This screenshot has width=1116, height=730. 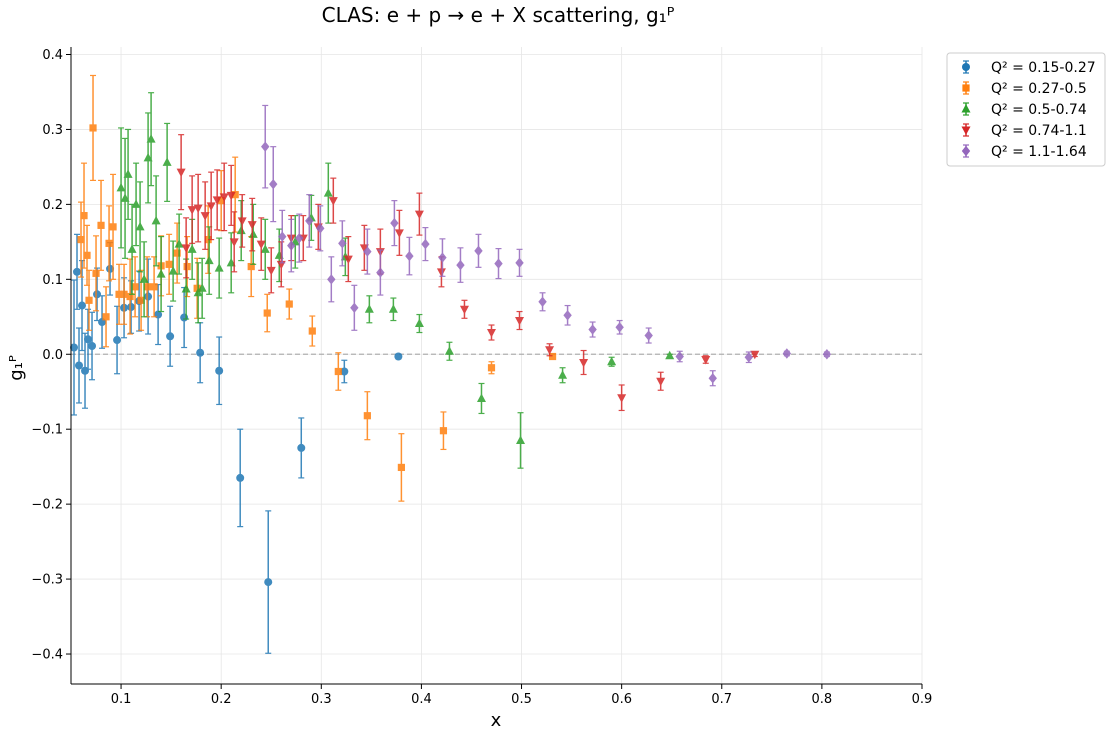 What do you see at coordinates (521, 699) in the screenshot?
I see `x-tick-label: 0.5` at bounding box center [521, 699].